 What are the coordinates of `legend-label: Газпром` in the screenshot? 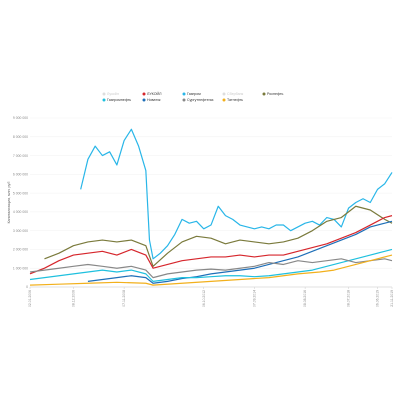 It's located at (194, 94).